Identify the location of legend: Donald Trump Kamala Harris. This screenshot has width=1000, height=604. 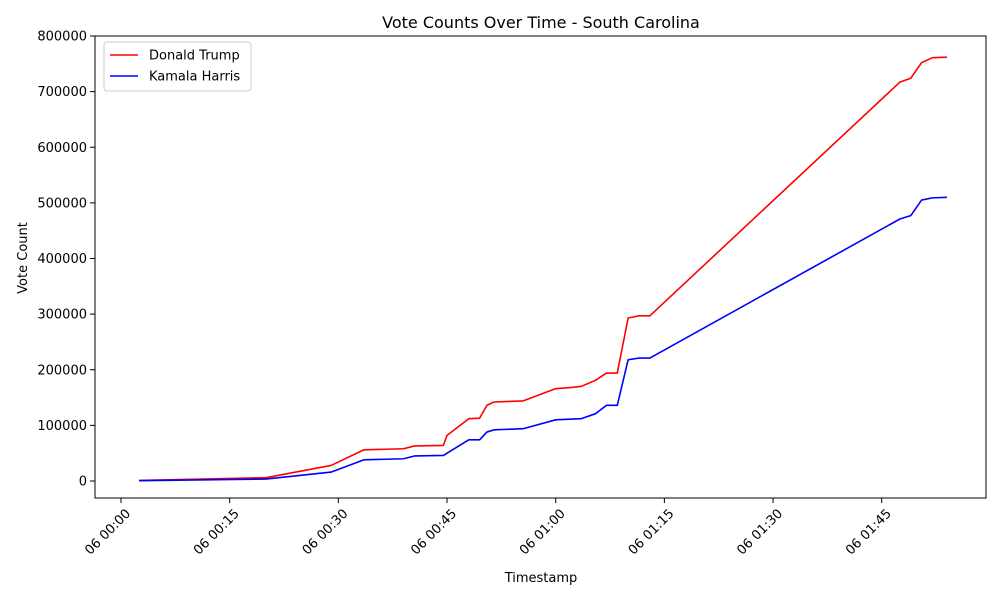
(177, 66).